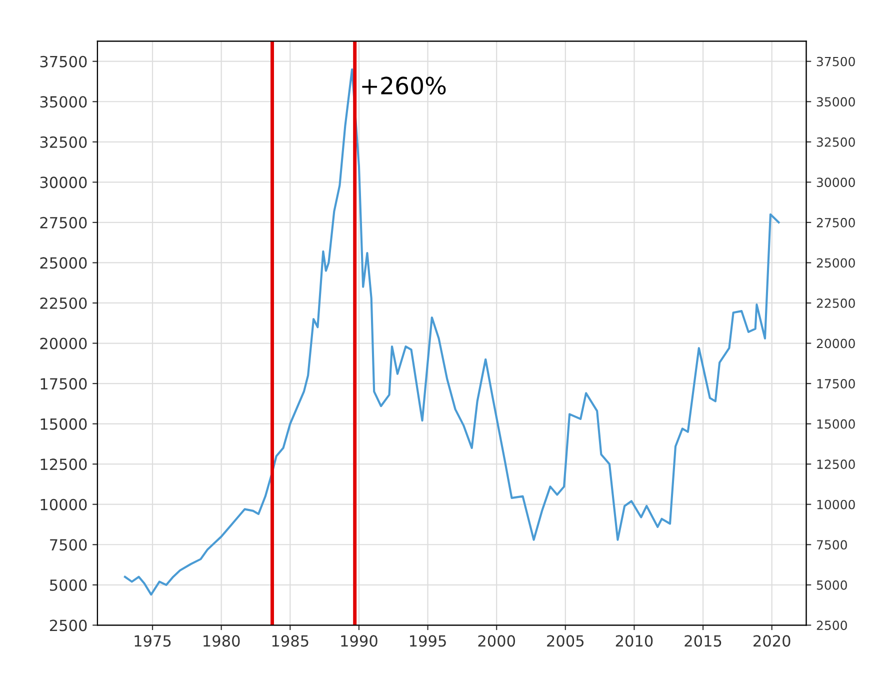 The height and width of the screenshot is (687, 886). Describe the element at coordinates (832, 545) in the screenshot. I see `y2-tick-label: 7500` at that location.